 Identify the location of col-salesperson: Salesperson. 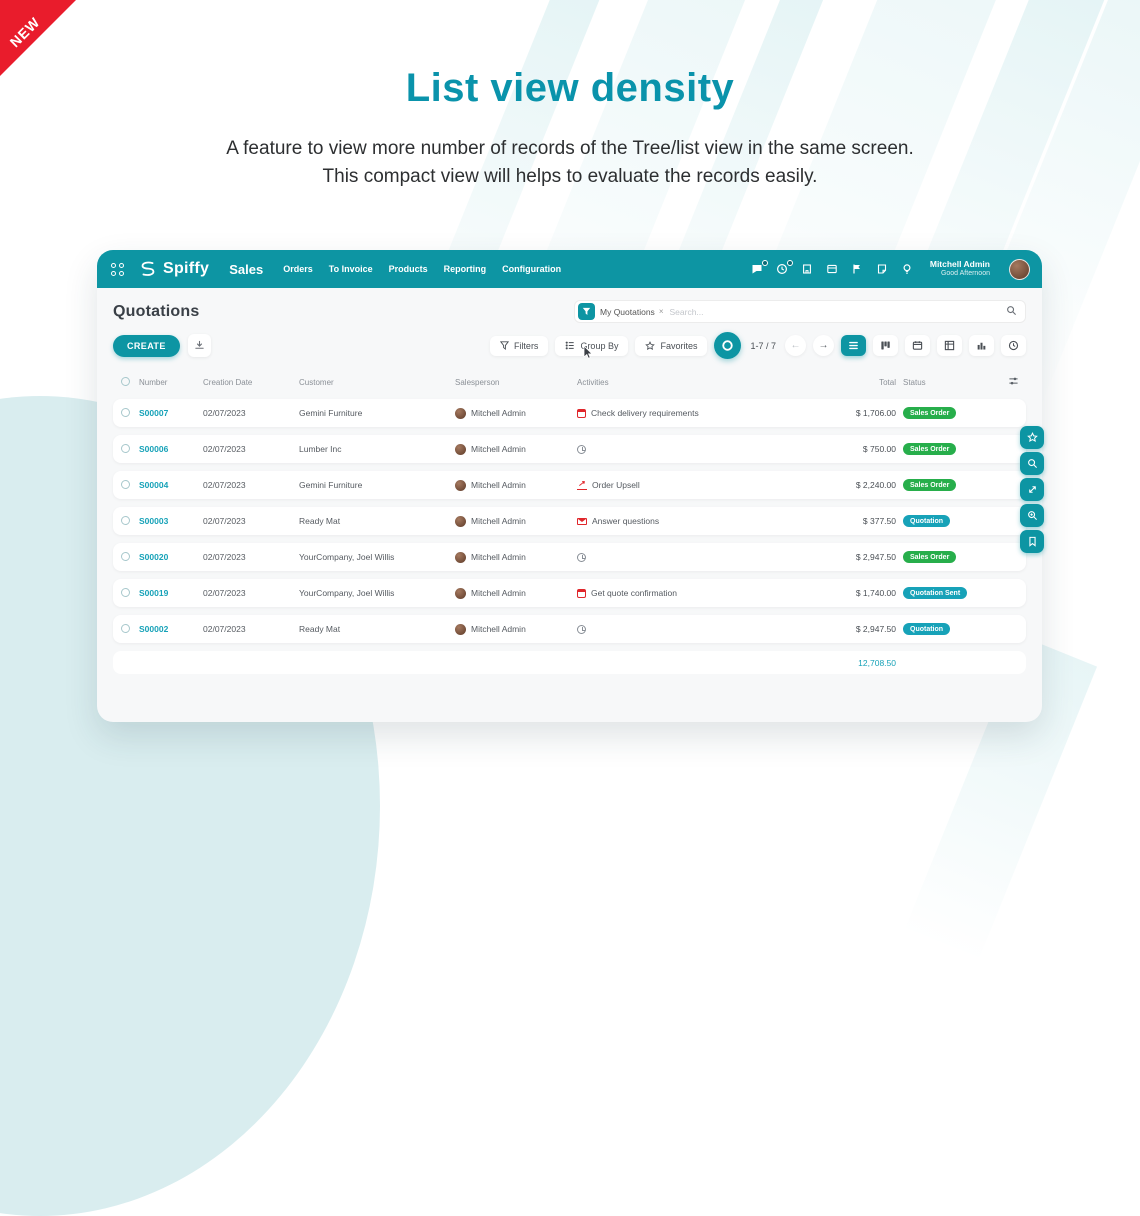
(477, 382).